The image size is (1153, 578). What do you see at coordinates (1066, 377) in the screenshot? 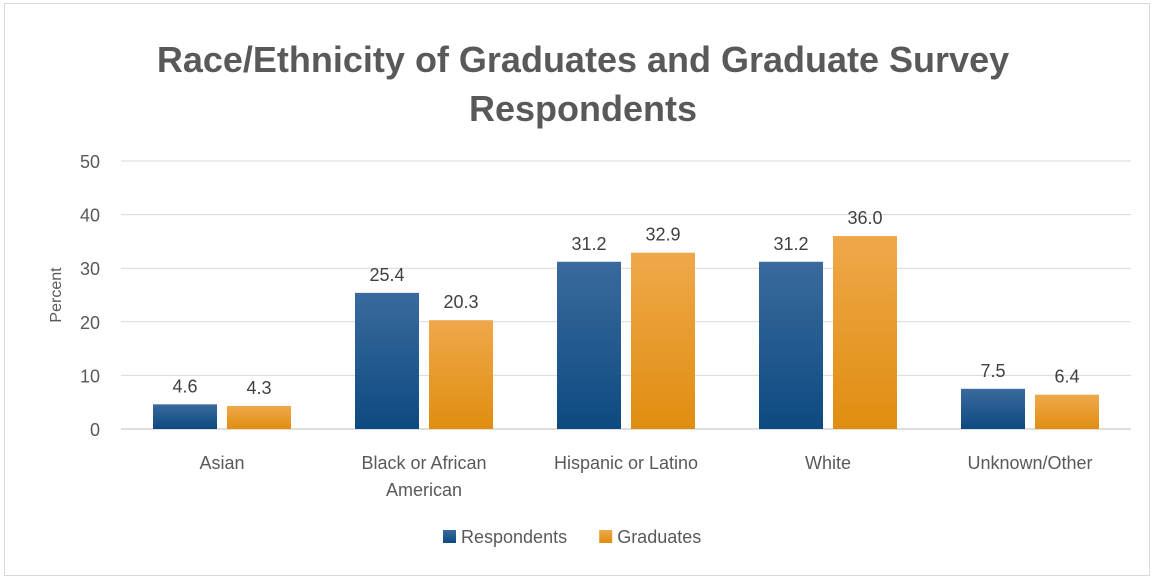
I see `data-label: 6.4` at bounding box center [1066, 377].